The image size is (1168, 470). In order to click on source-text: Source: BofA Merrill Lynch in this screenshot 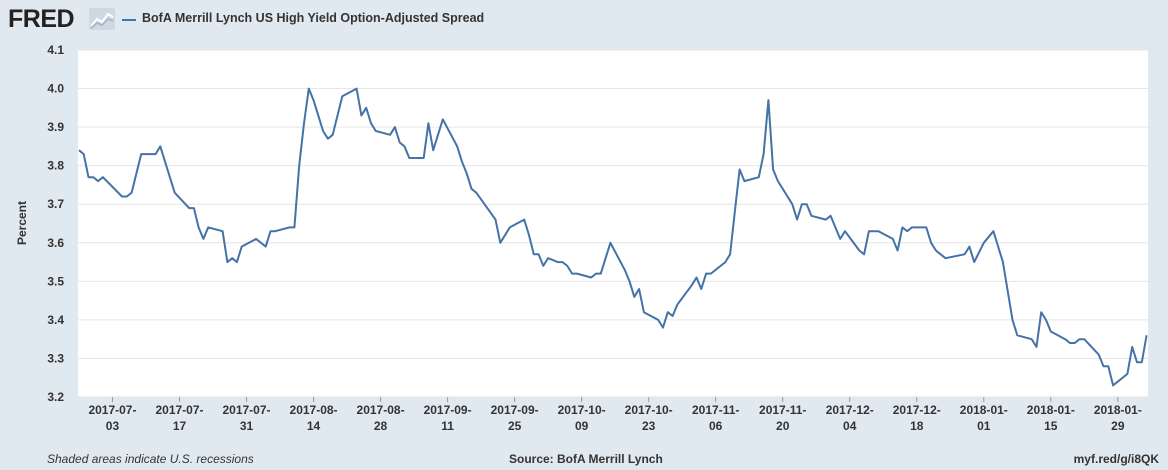, I will do `click(586, 459)`.